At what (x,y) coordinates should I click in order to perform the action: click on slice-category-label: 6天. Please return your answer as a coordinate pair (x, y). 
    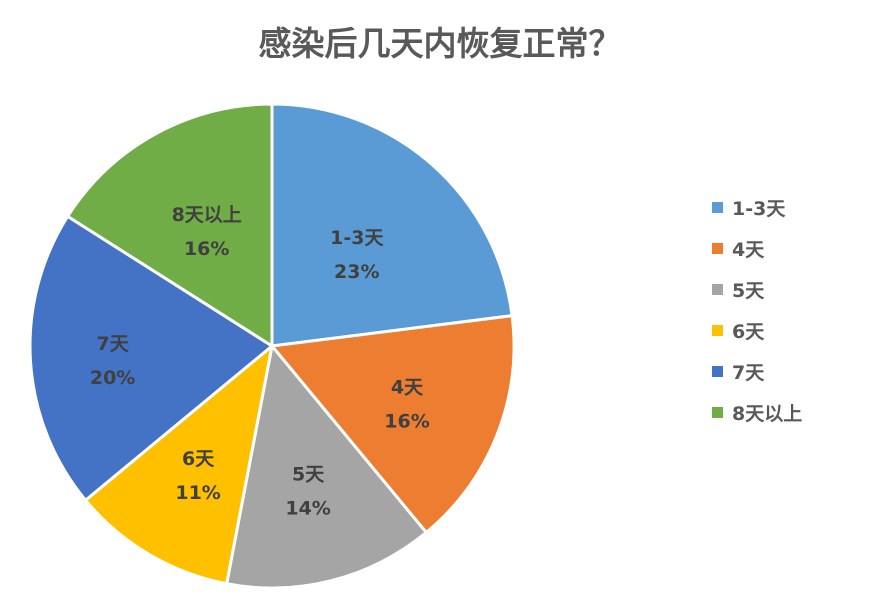
    Looking at the image, I should click on (198, 459).